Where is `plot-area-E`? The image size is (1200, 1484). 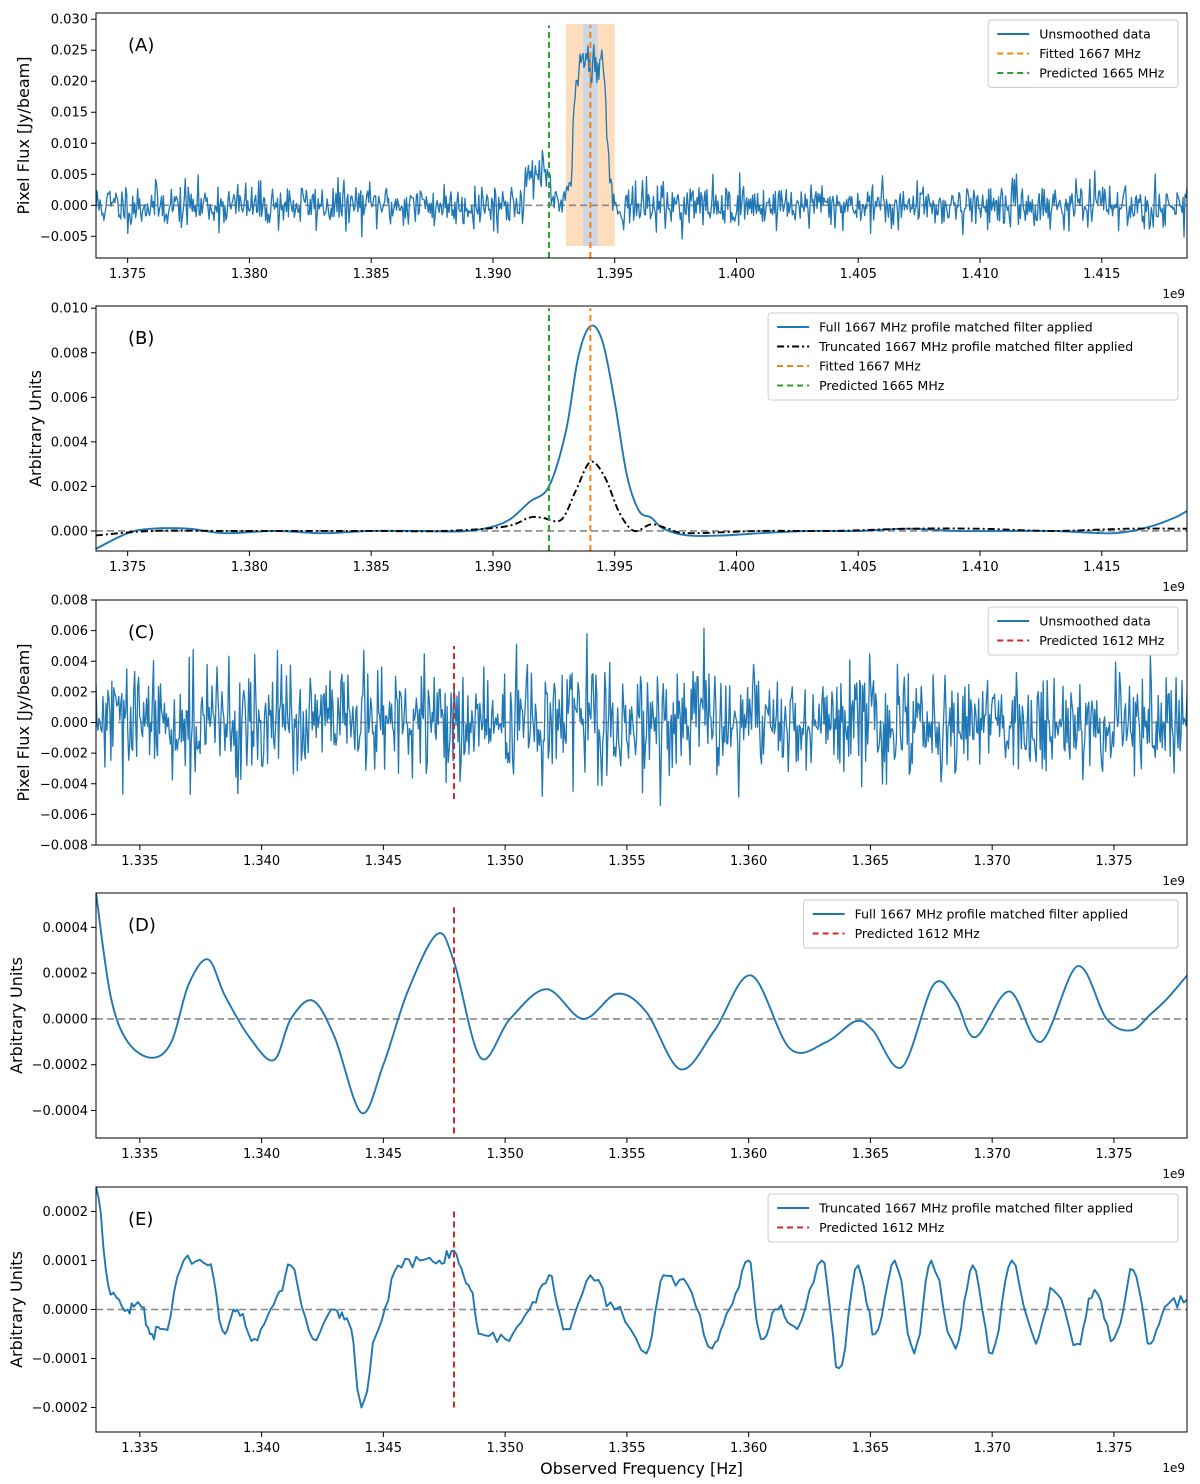 plot-area-E is located at coordinates (641, 1298).